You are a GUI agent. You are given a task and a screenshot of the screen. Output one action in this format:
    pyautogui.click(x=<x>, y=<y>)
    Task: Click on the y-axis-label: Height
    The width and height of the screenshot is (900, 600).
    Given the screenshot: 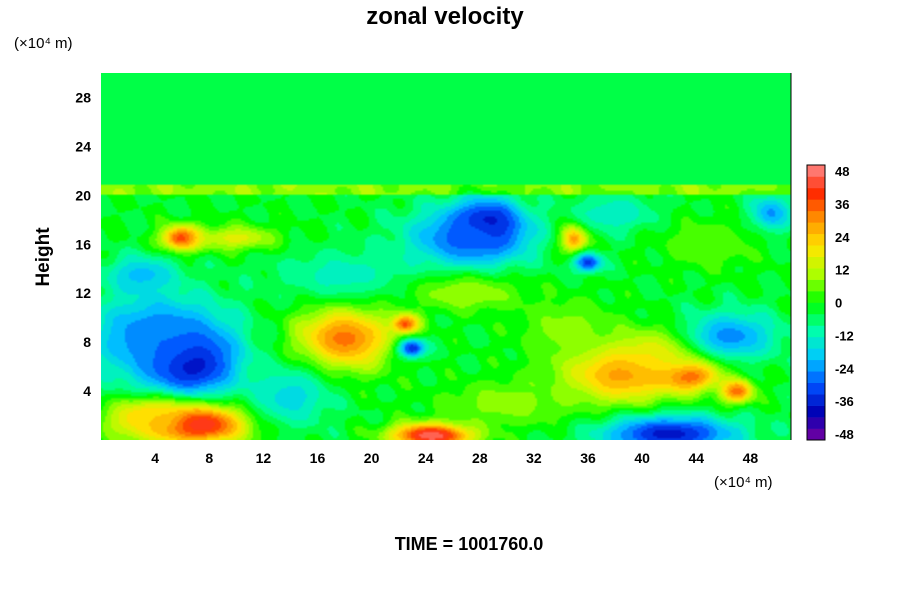 What is the action you would take?
    pyautogui.click(x=43, y=257)
    